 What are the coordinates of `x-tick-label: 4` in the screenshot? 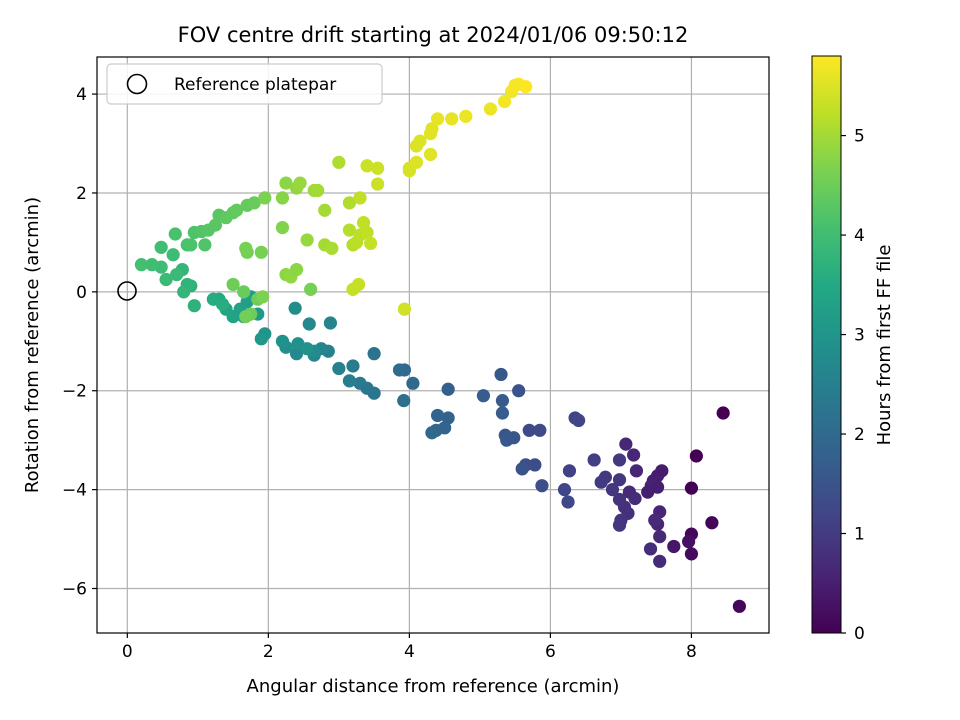 It's located at (409, 652).